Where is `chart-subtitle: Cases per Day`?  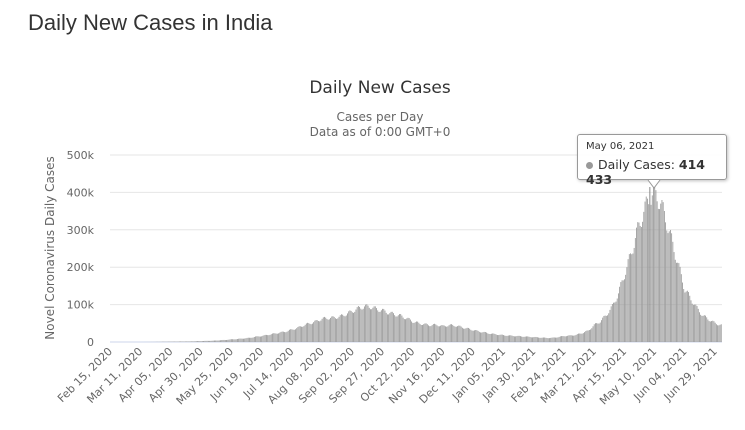 chart-subtitle: Cases per Day is located at coordinates (380, 117).